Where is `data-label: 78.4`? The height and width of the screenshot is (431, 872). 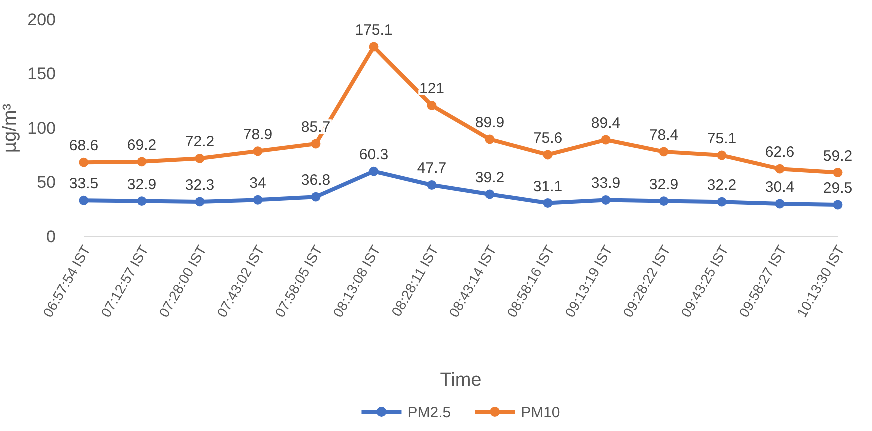
data-label: 78.4 is located at coordinates (664, 135).